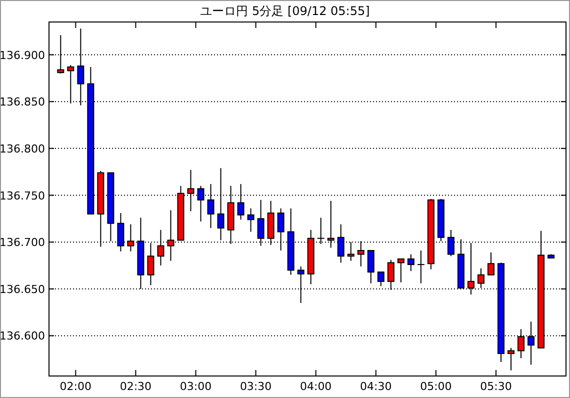 The height and width of the screenshot is (398, 570). Describe the element at coordinates (256, 386) in the screenshot. I see `x-tick-label: 03:30` at that location.